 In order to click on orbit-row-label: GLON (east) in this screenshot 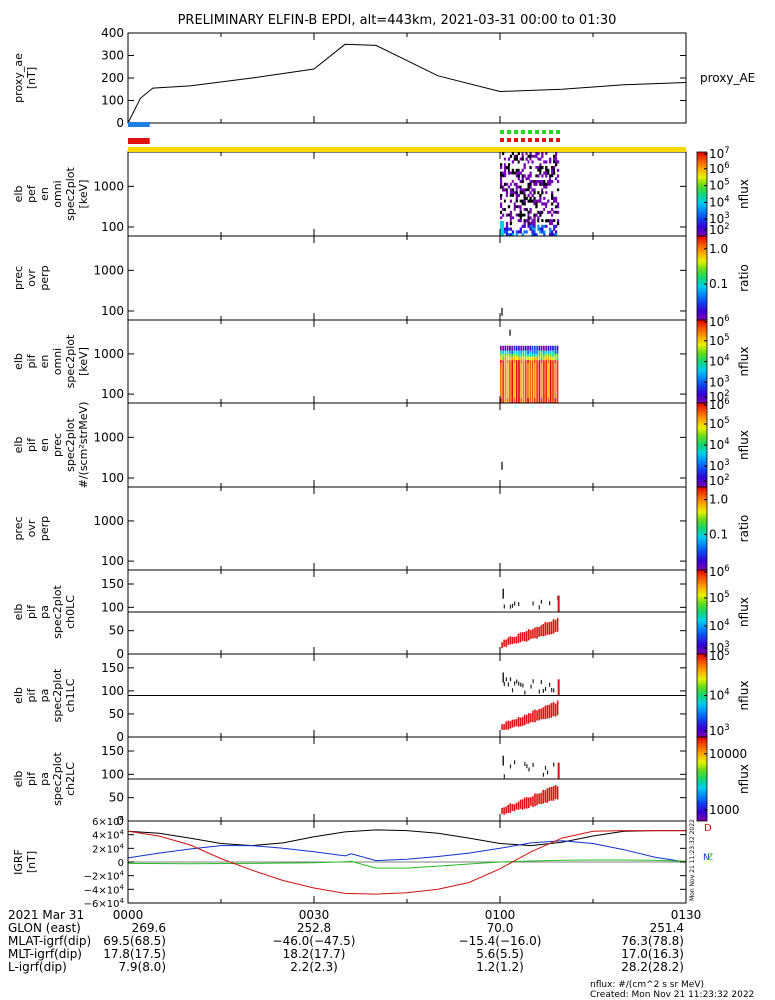, I will do `click(44, 928)`.